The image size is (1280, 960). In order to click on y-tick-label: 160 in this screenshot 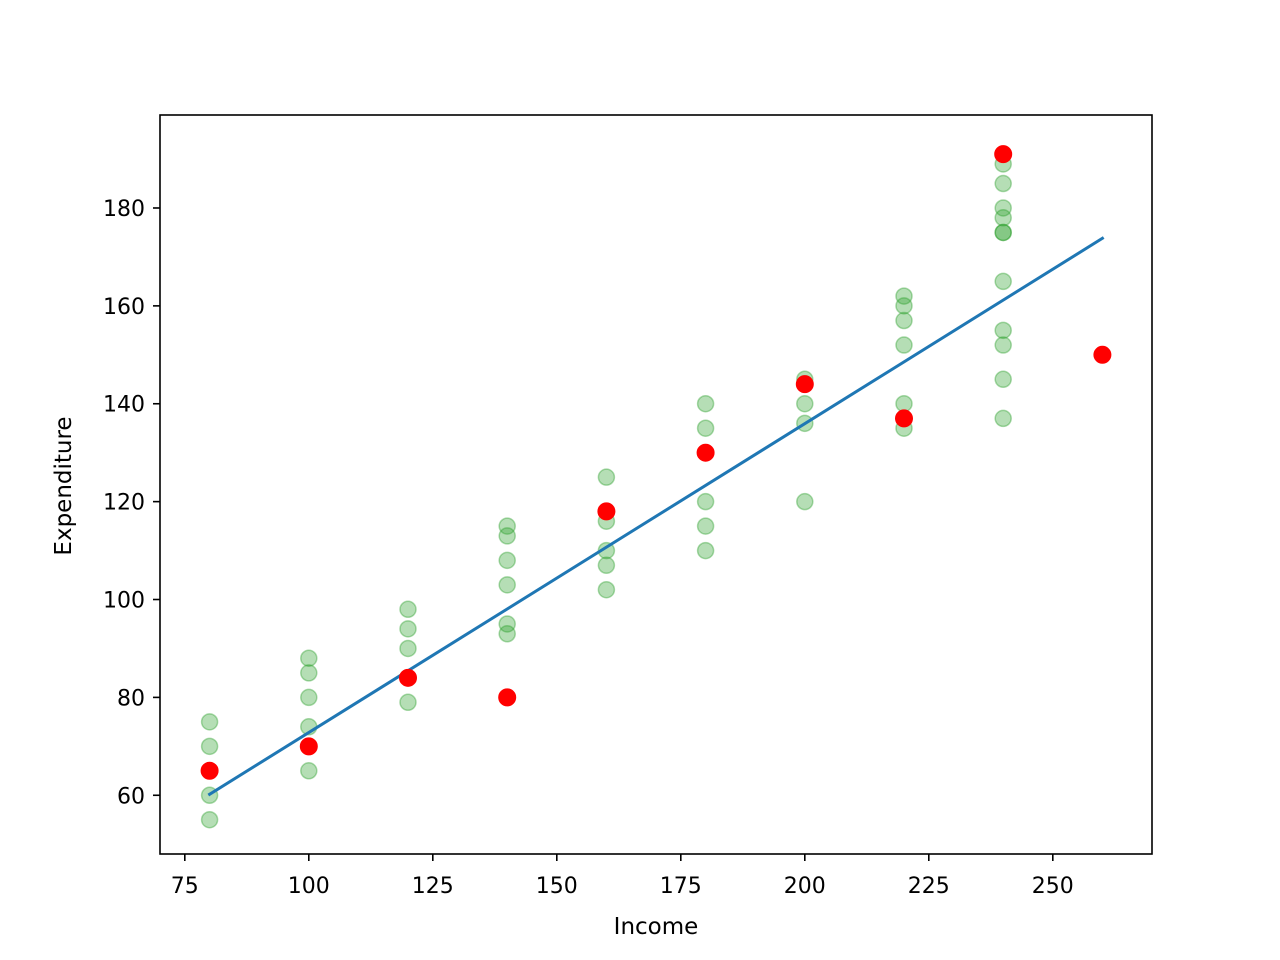, I will do `click(124, 307)`.